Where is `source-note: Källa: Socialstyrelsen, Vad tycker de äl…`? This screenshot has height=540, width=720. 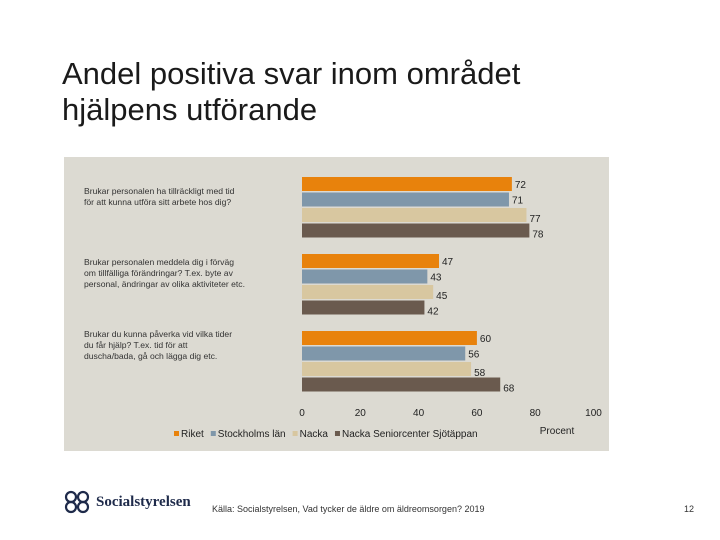 source-note: Källa: Socialstyrelsen, Vad tycker de äl… is located at coordinates (348, 509).